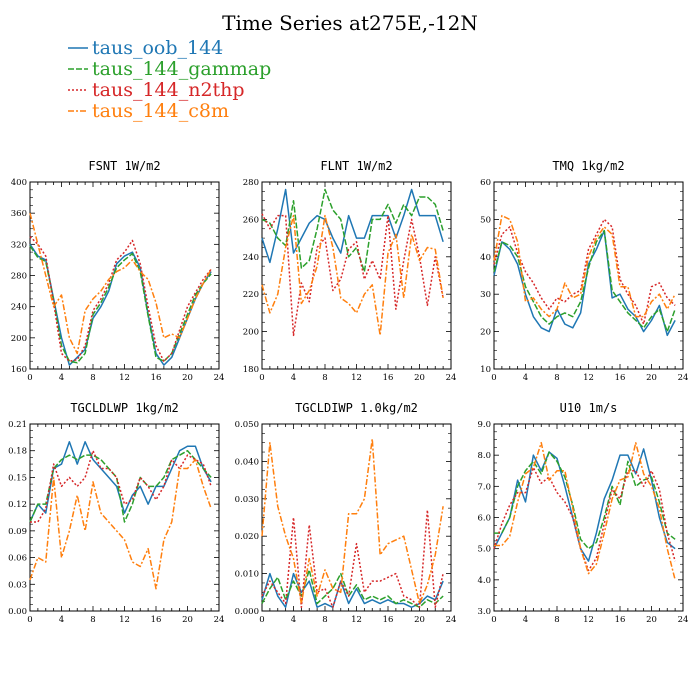  Describe the element at coordinates (485, 370) in the screenshot. I see `y-tick-label: 10` at that location.